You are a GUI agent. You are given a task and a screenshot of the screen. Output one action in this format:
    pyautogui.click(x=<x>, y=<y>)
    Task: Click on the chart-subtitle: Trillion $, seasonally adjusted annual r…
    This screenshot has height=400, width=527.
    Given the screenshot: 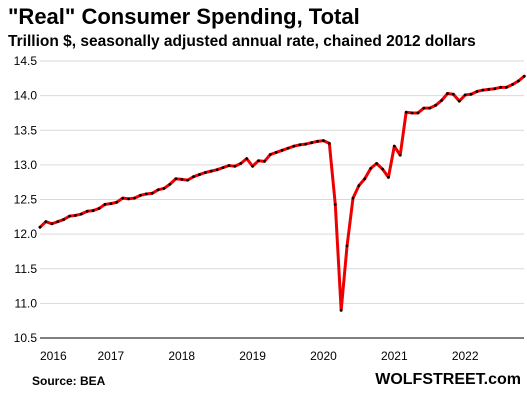 What is the action you would take?
    pyautogui.click(x=242, y=41)
    